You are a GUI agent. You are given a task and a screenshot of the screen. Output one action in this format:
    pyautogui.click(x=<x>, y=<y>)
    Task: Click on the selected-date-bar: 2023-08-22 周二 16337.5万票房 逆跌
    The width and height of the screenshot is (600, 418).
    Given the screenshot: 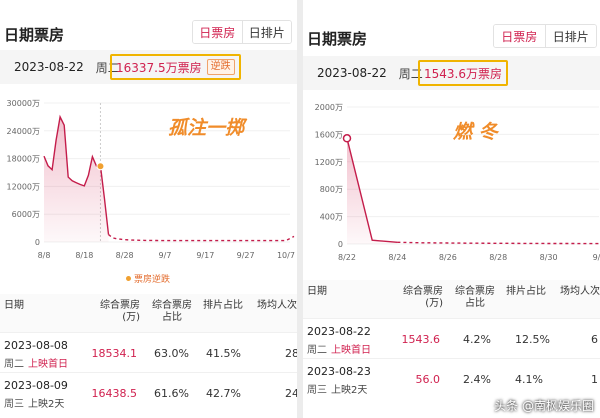 What is the action you would take?
    pyautogui.click(x=148, y=67)
    